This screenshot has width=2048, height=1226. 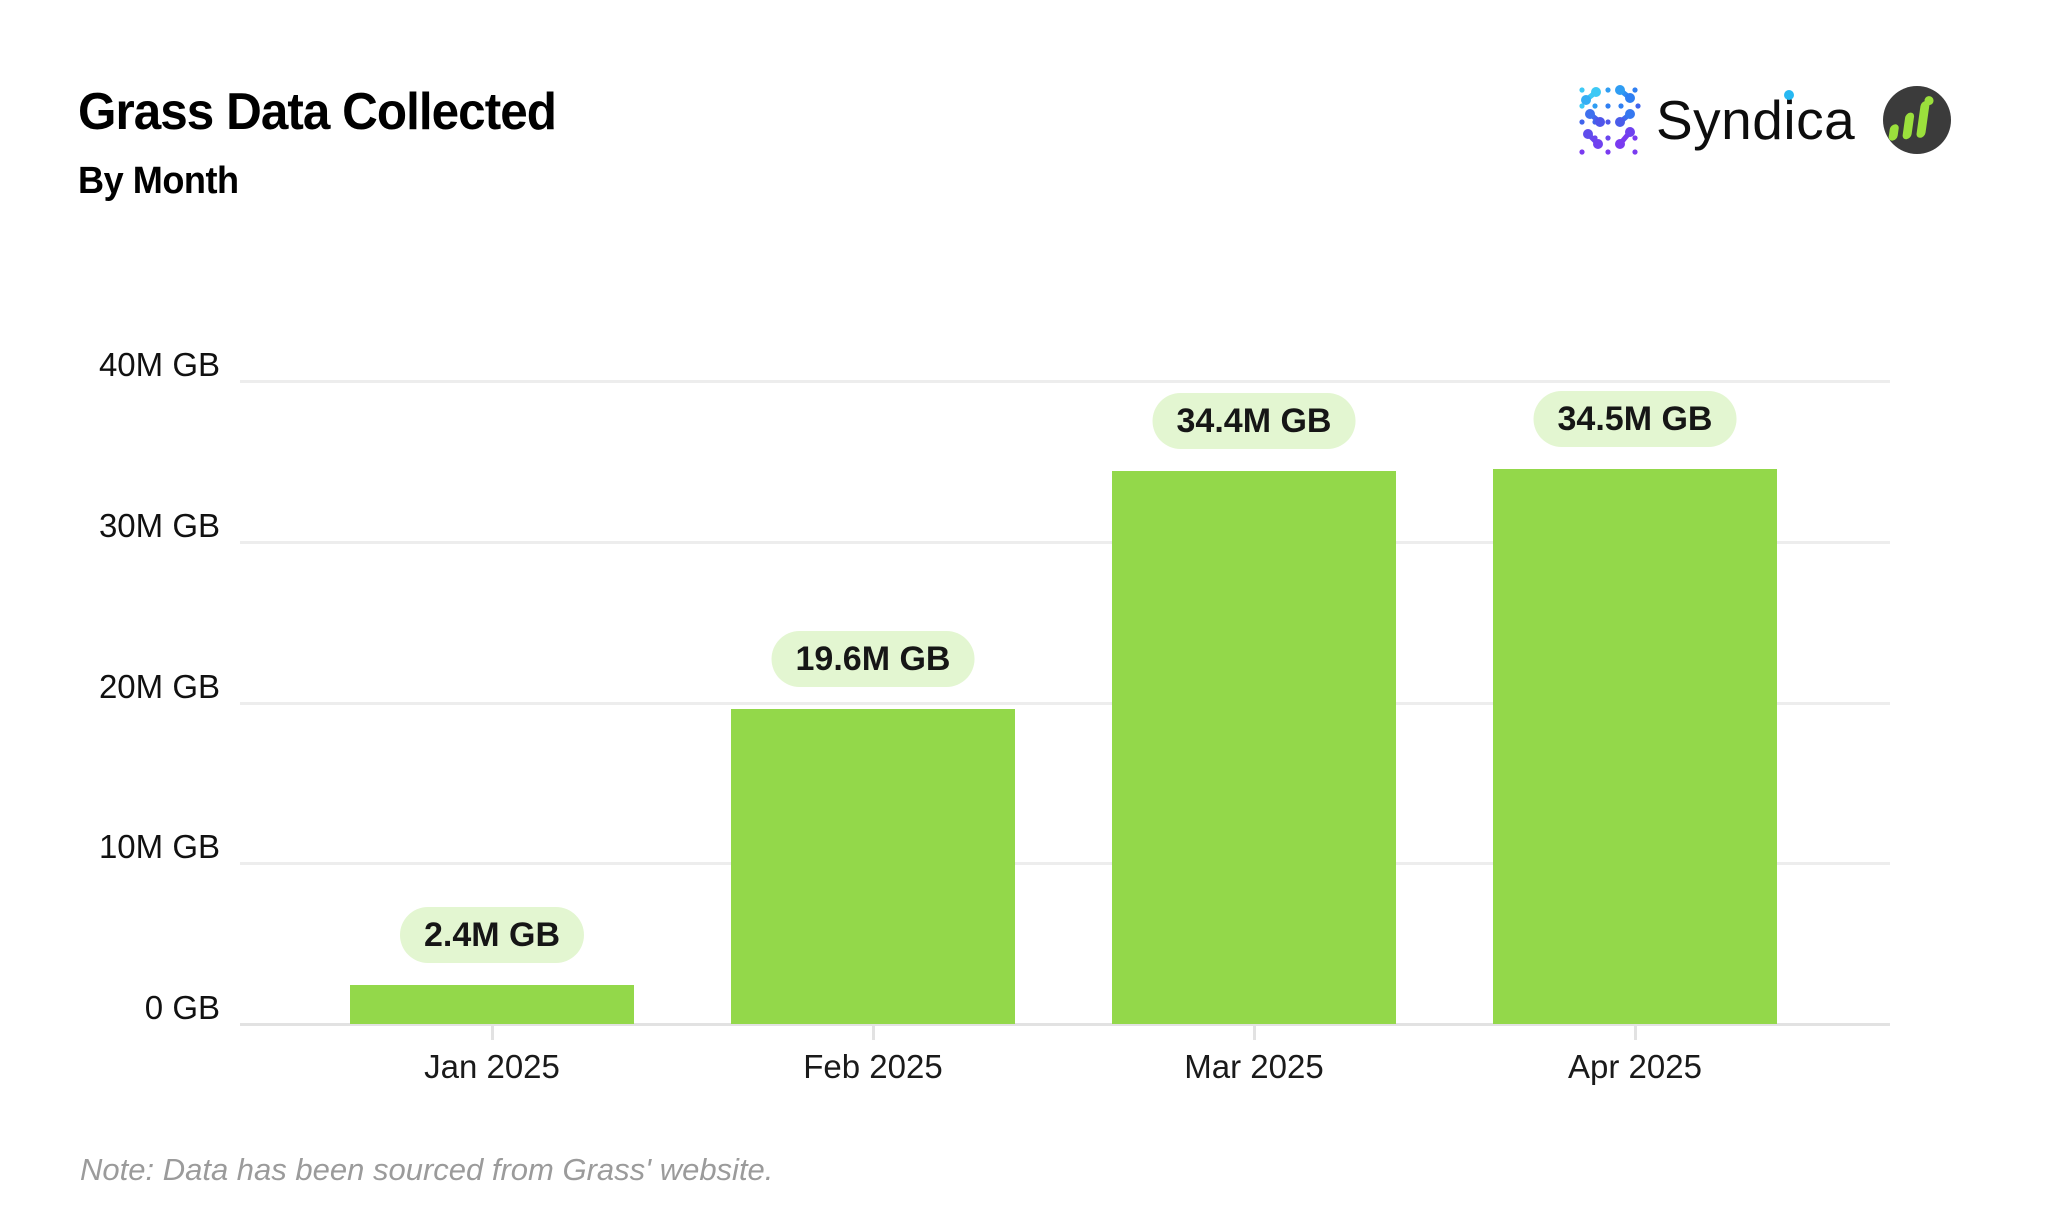 What do you see at coordinates (492, 1066) in the screenshot?
I see `x-axis-category-label: Jan 2025` at bounding box center [492, 1066].